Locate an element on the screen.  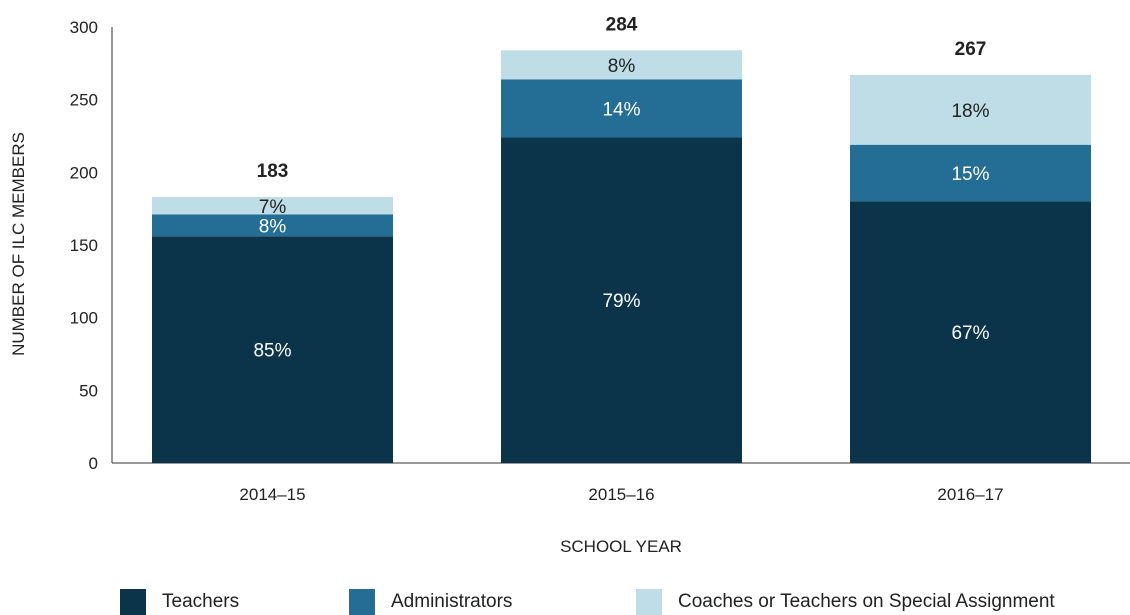
y-tick-label: 100 is located at coordinates (84, 318).